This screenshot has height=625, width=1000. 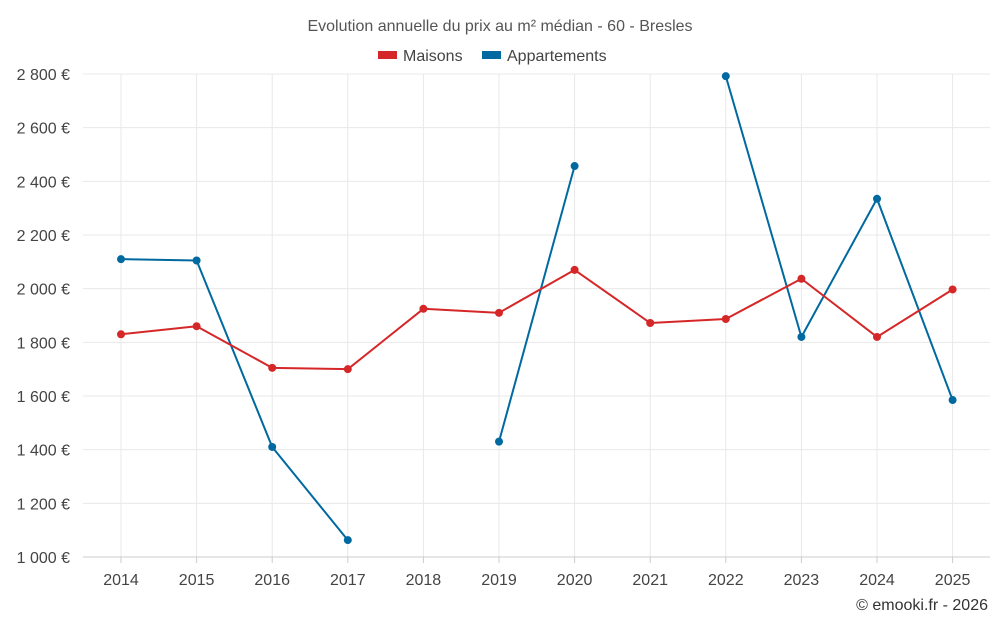 What do you see at coordinates (43, 290) in the screenshot?
I see `y-tick-label: 2 000 €` at bounding box center [43, 290].